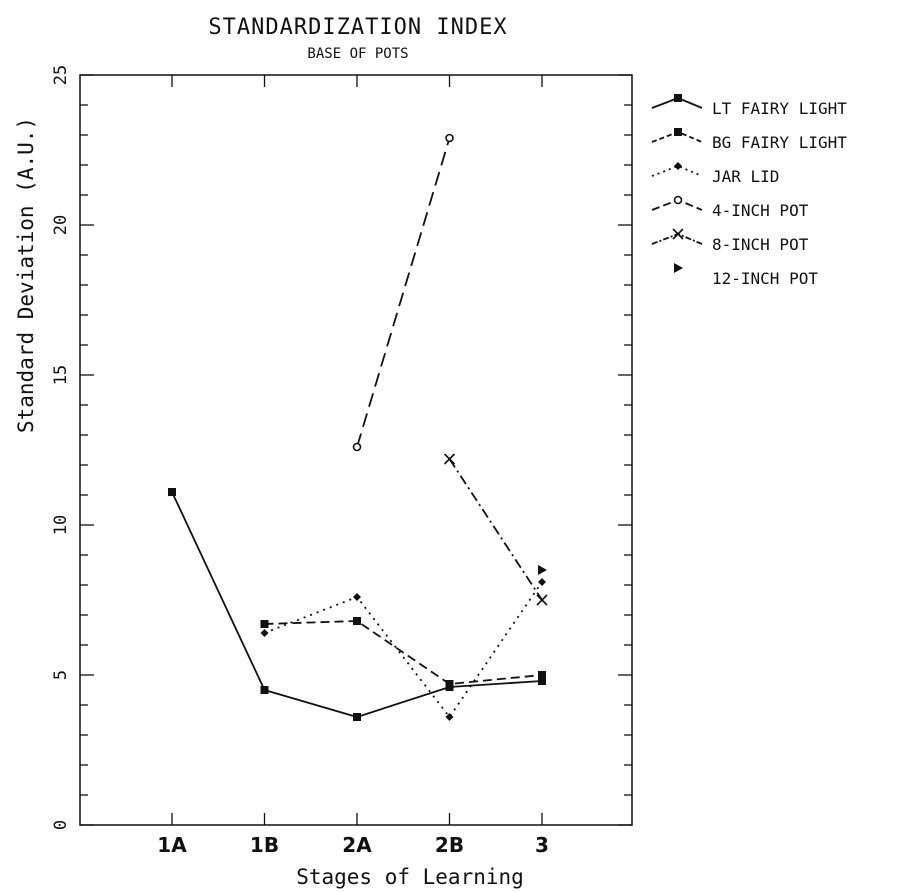 This screenshot has width=900, height=892. I want to click on legend-label: 4-INCH POT, so click(760, 210).